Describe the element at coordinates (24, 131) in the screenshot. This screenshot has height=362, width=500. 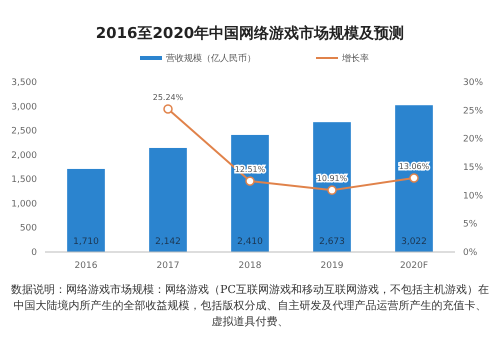
I see `y-tick-label: 2,500` at that location.